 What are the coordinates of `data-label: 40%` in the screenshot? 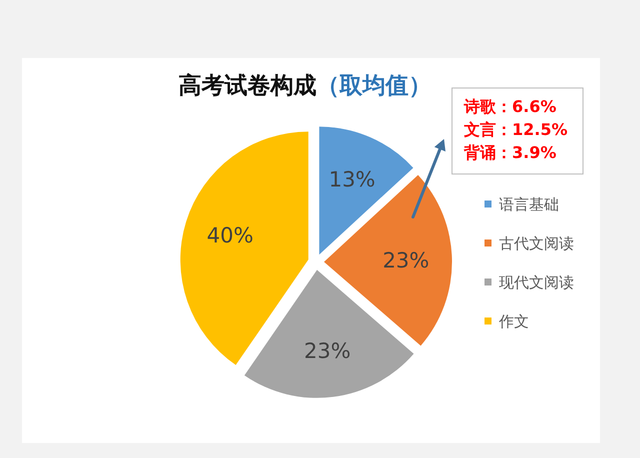 It's located at (230, 235).